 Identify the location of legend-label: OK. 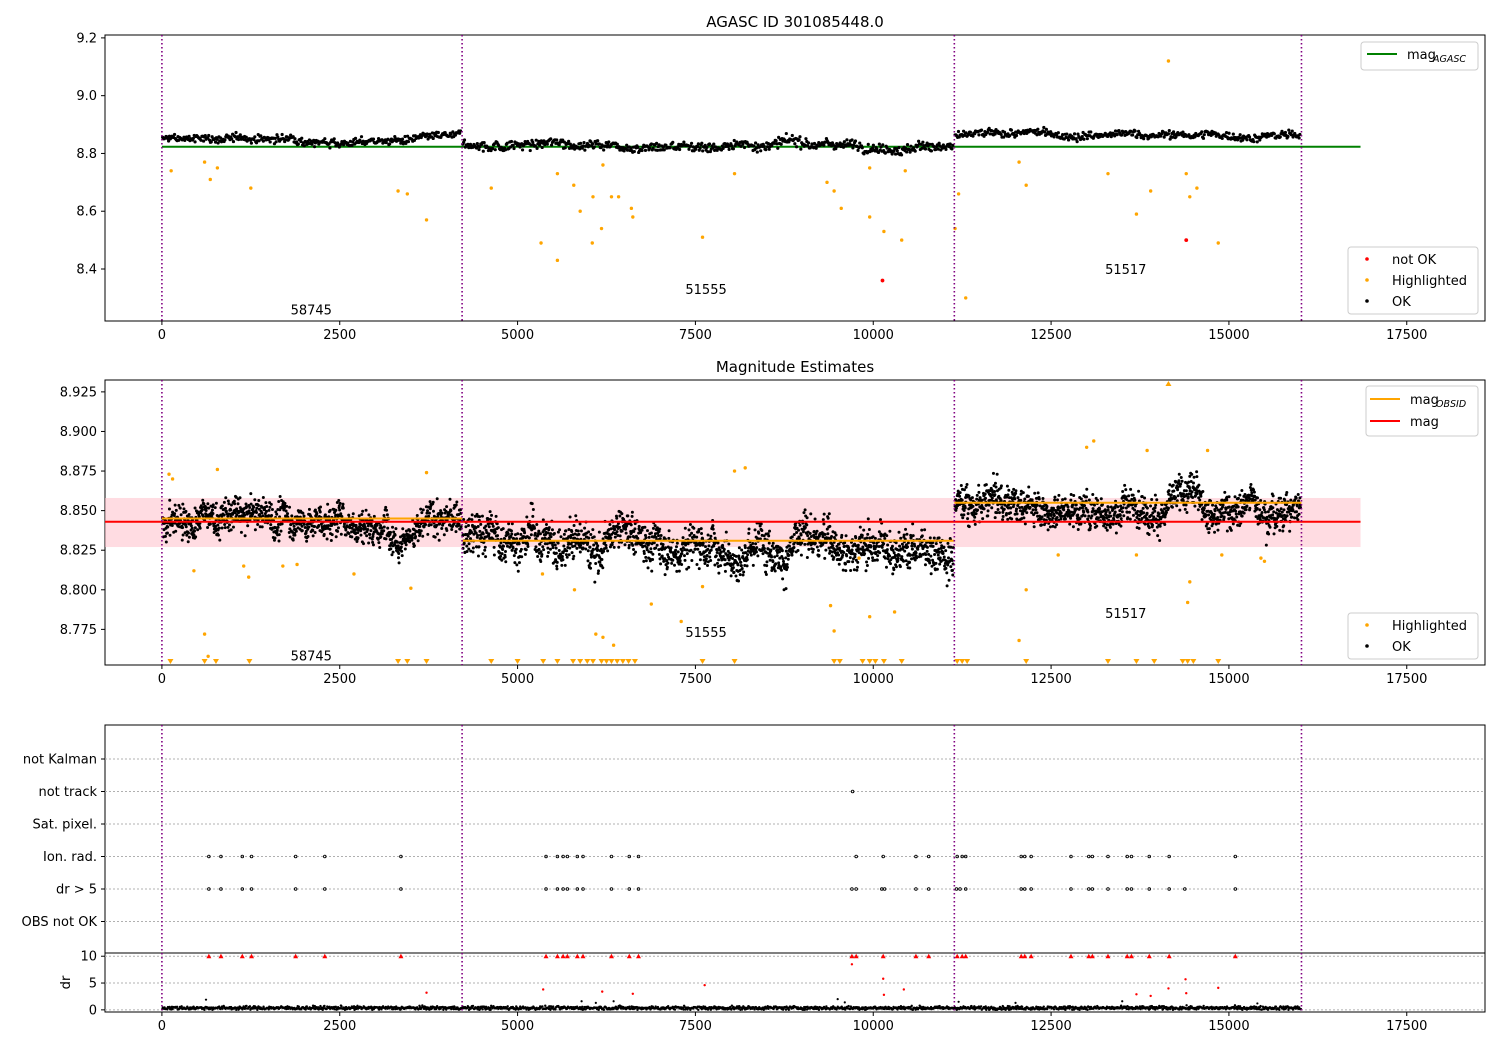
(1401, 302).